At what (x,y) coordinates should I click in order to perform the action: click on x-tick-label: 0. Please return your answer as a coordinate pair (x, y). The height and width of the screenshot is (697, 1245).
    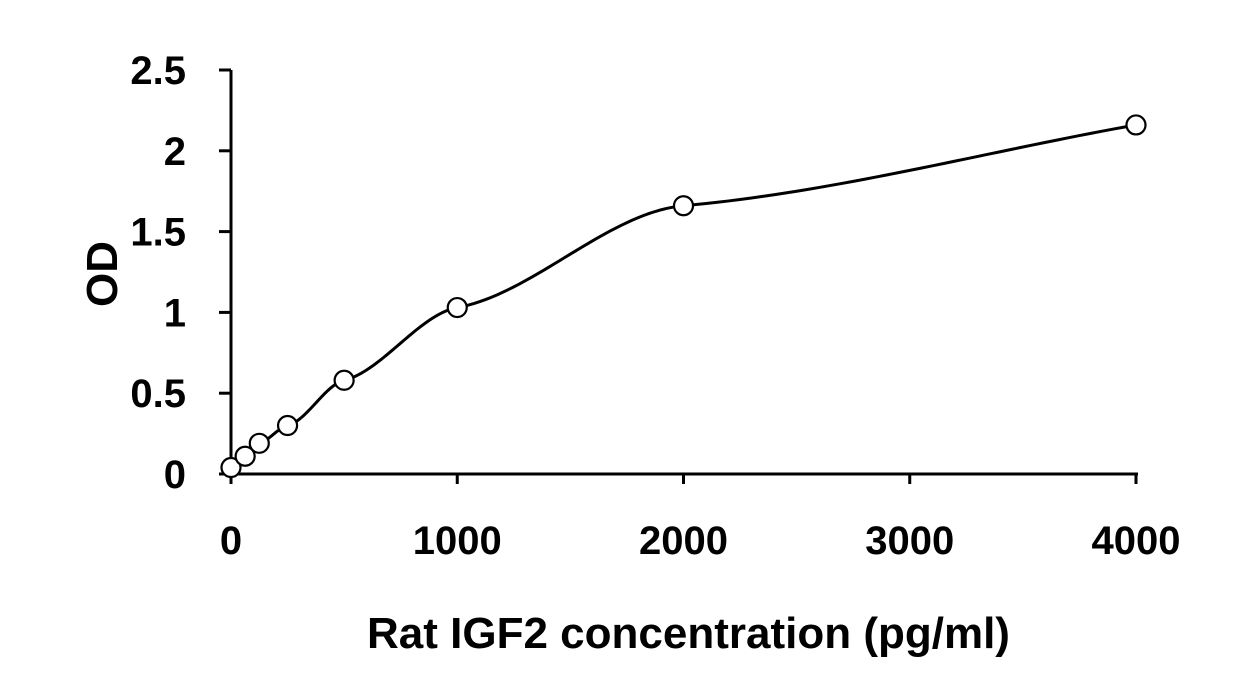
    Looking at the image, I should click on (231, 541).